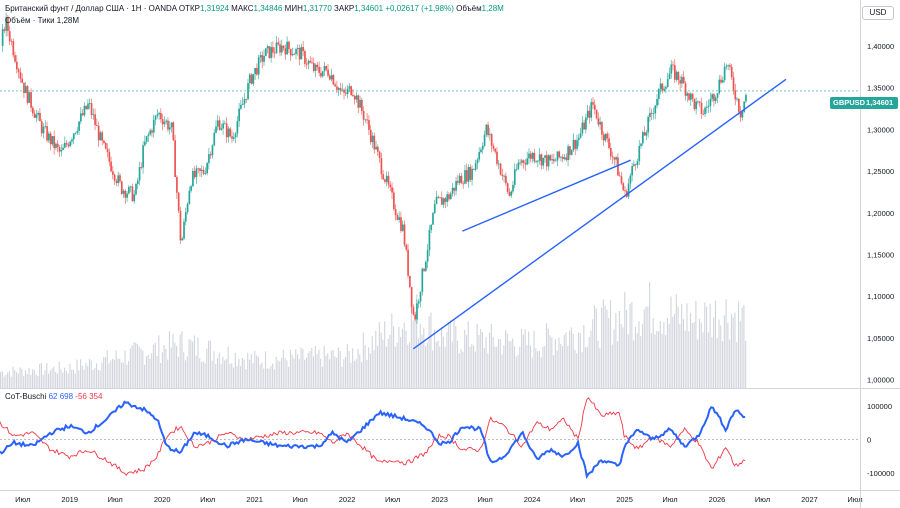  What do you see at coordinates (878, 13) in the screenshot?
I see `currency-button: USD` at bounding box center [878, 13].